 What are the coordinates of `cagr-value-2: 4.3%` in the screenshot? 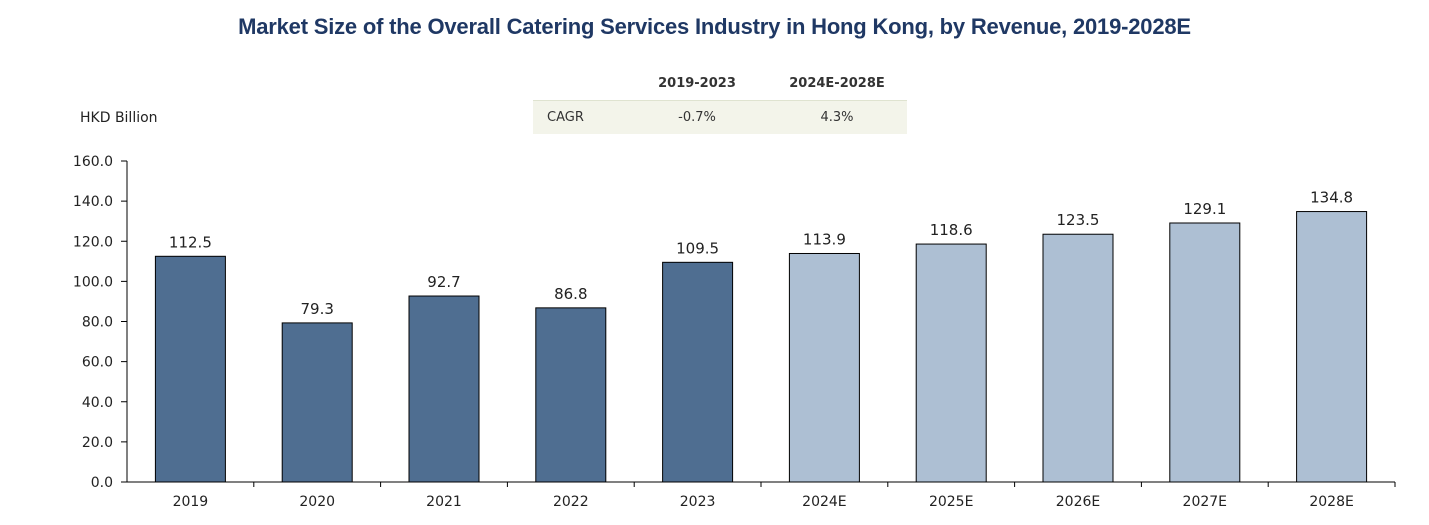 It's located at (837, 117).